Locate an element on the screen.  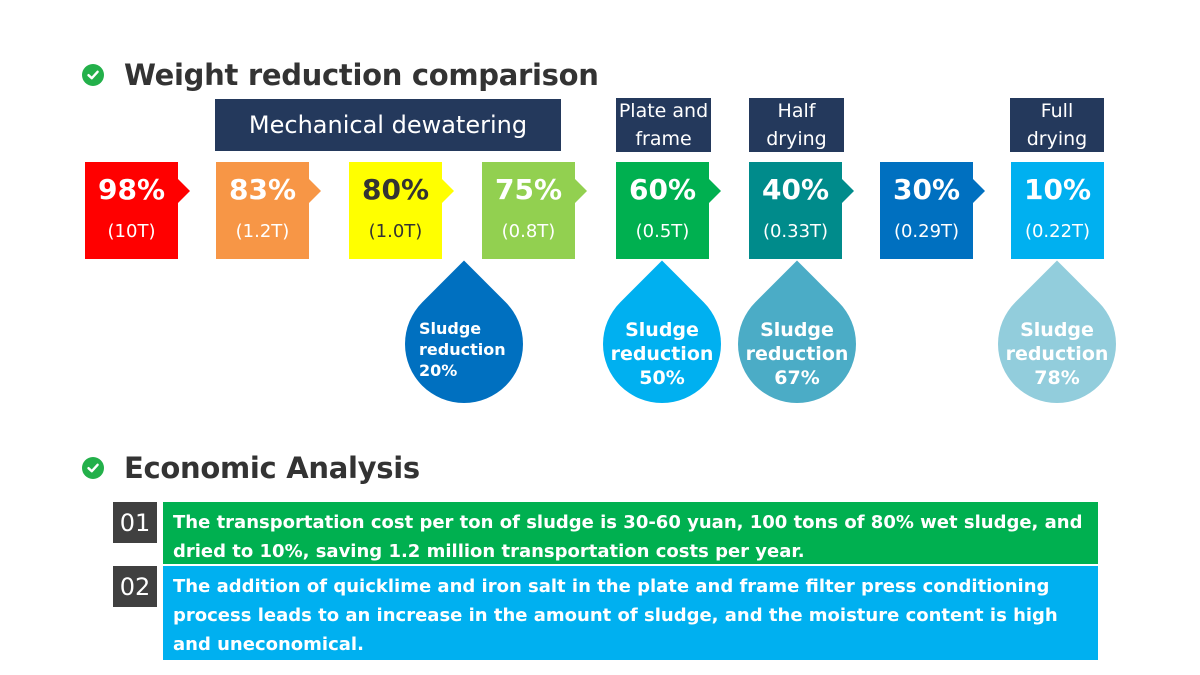
label-plate-and-frame: Plate and frame is located at coordinates (663, 125).